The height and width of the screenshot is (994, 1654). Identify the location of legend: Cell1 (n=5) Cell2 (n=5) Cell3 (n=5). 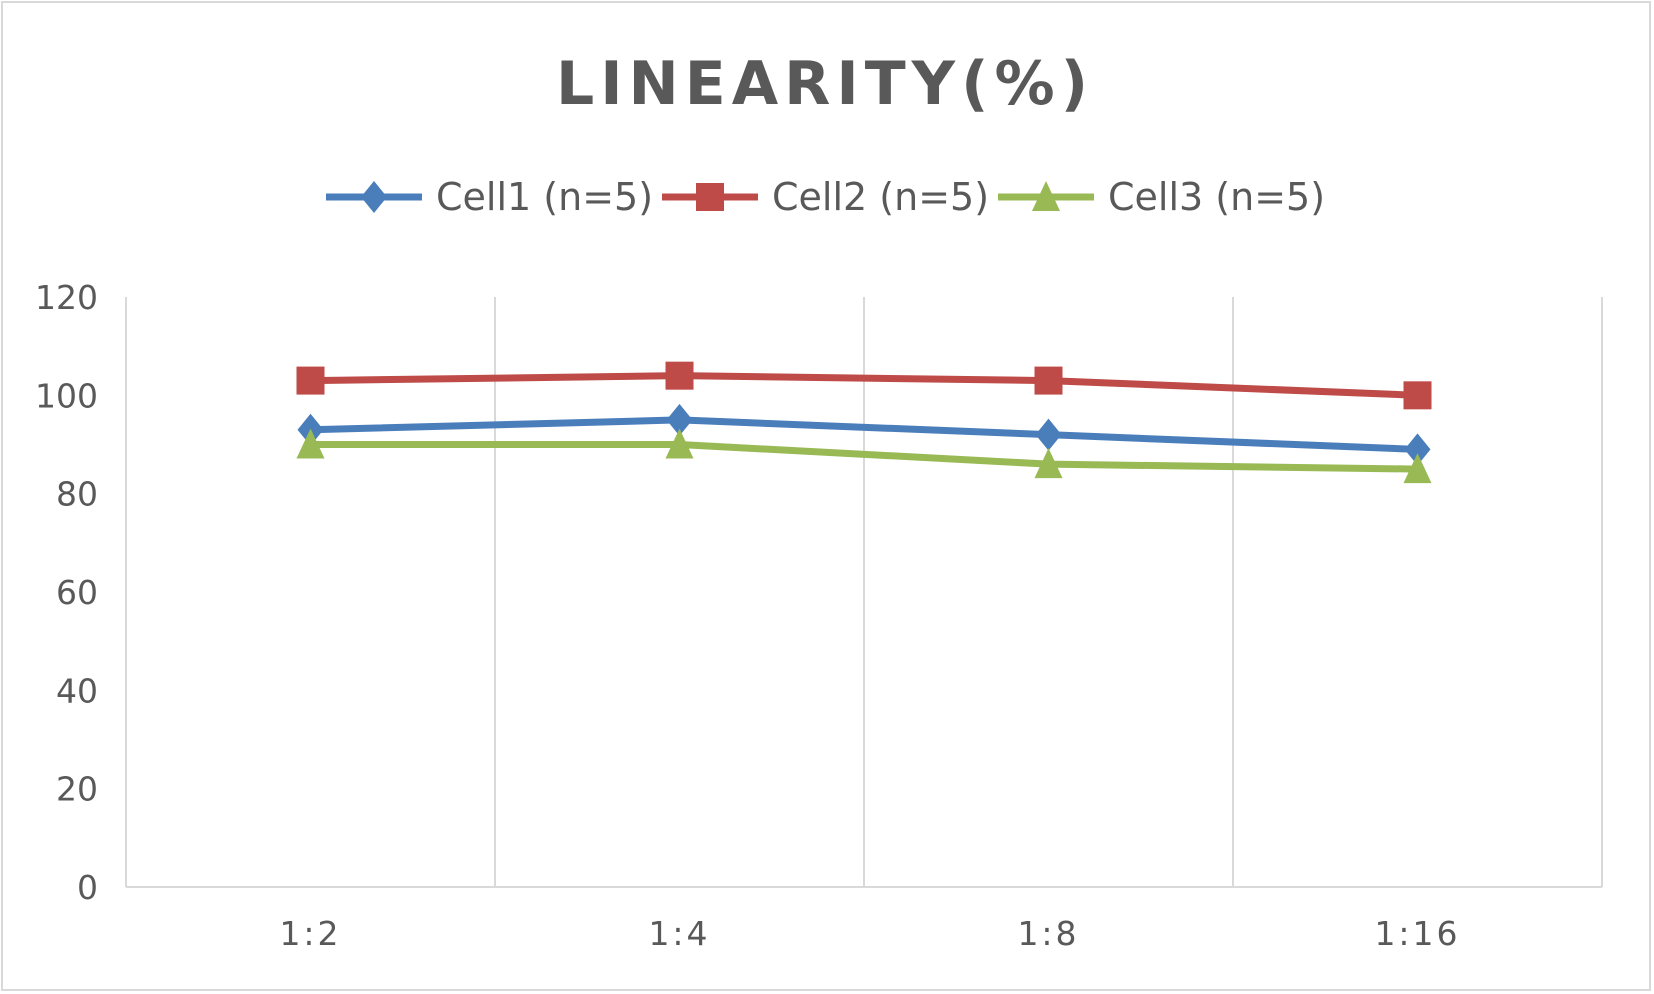
(825, 197).